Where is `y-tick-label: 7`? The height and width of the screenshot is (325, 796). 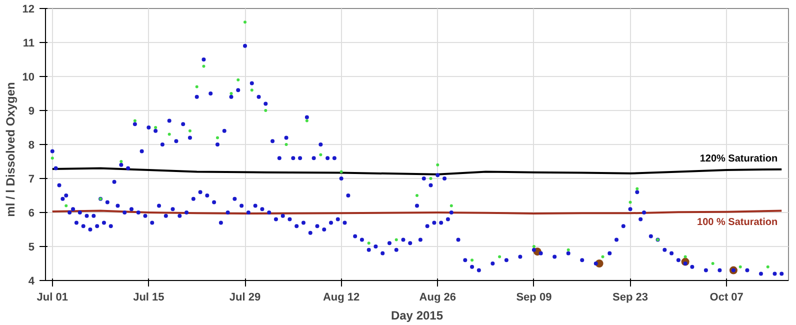
y-tick-label: 7 is located at coordinates (31, 180).